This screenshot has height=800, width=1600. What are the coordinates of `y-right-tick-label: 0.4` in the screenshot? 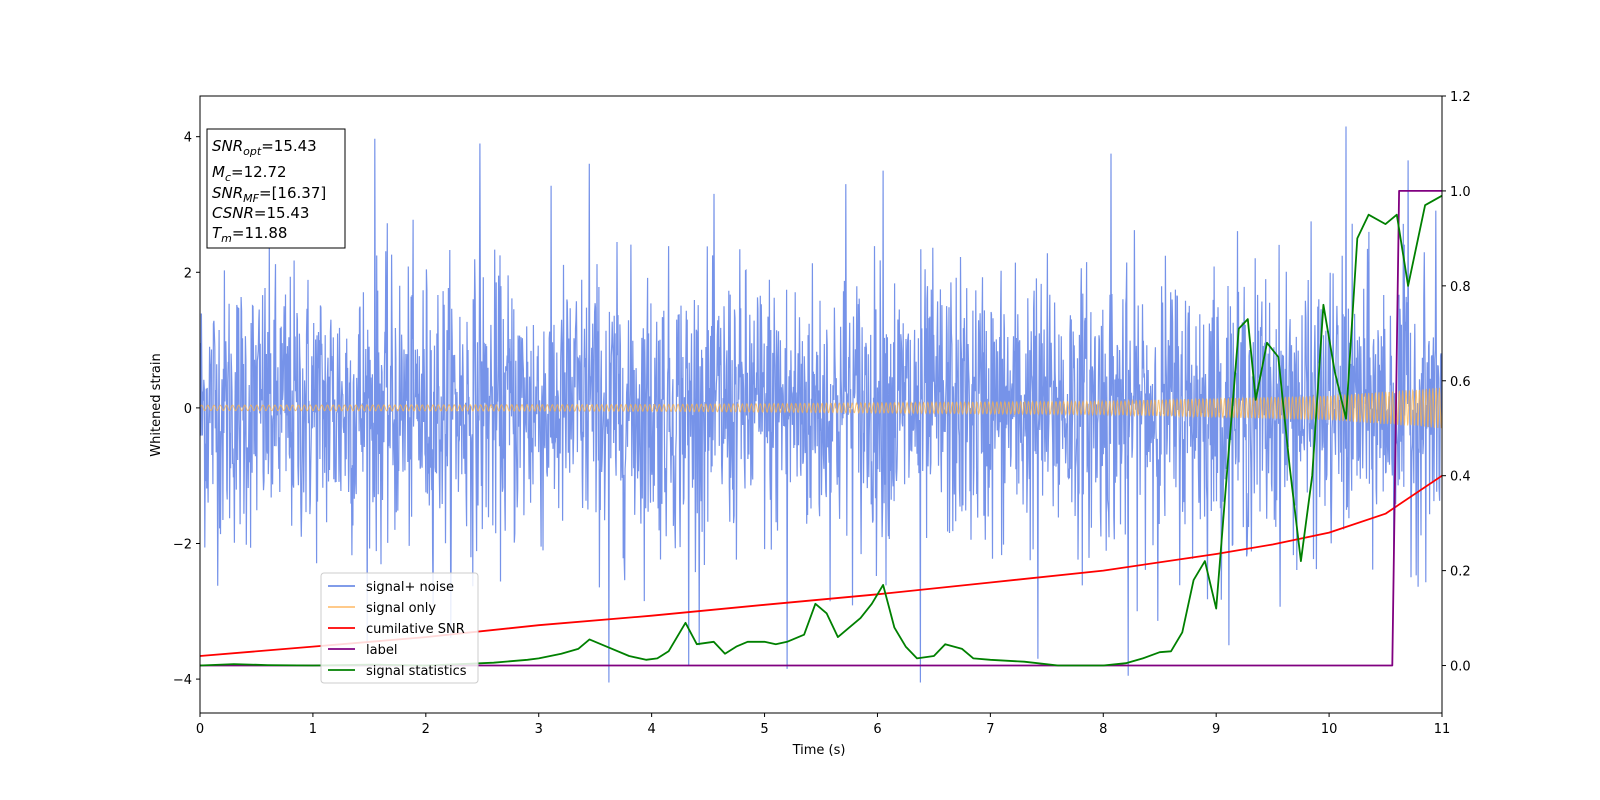 It's located at (1460, 477).